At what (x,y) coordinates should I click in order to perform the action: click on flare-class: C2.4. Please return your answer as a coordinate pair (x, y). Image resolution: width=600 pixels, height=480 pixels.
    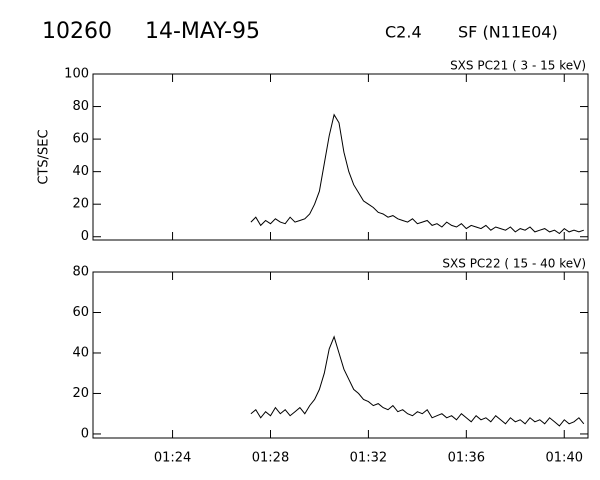
    Looking at the image, I should click on (403, 32).